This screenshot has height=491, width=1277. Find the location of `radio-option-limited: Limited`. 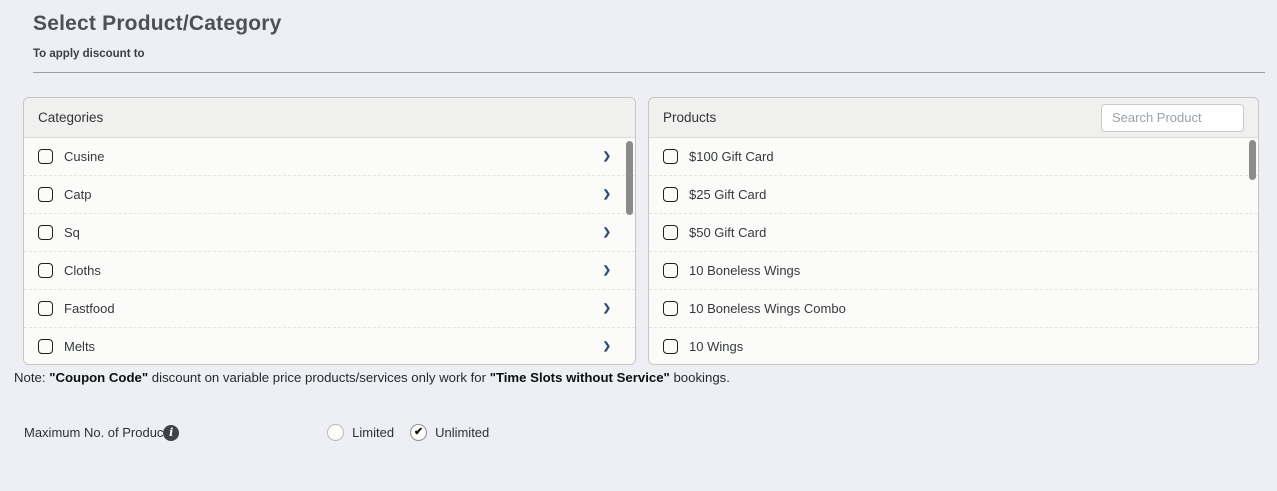

radio-option-limited: Limited is located at coordinates (360, 432).